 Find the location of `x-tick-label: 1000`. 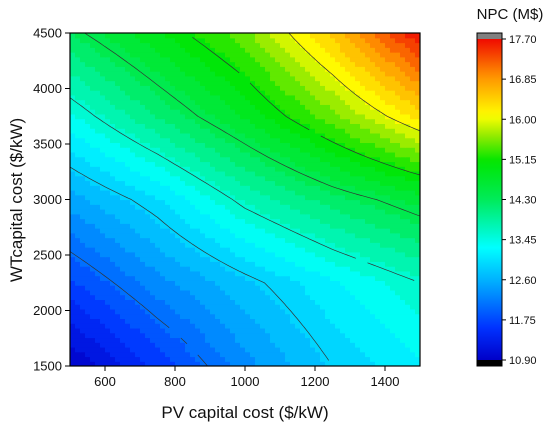

x-tick-label: 1000 is located at coordinates (245, 381).